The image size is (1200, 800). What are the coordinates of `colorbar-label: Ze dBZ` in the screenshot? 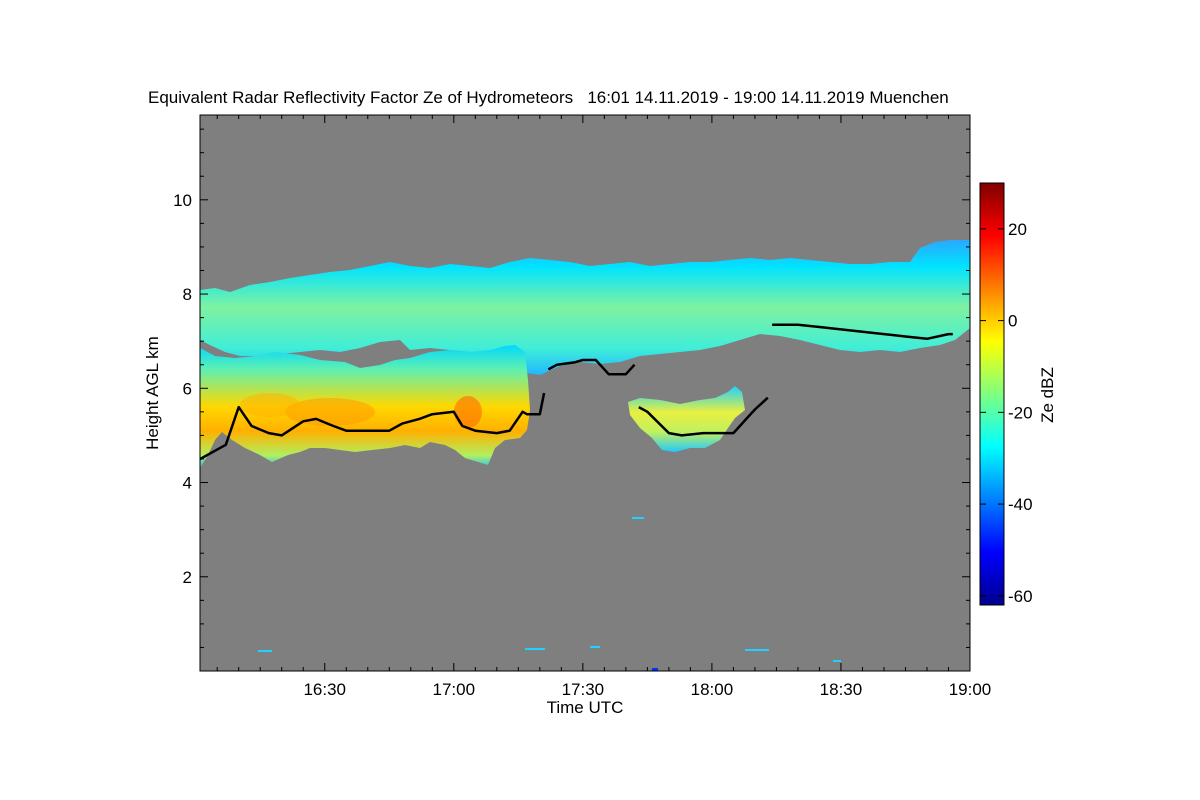 It's located at (1047, 395).